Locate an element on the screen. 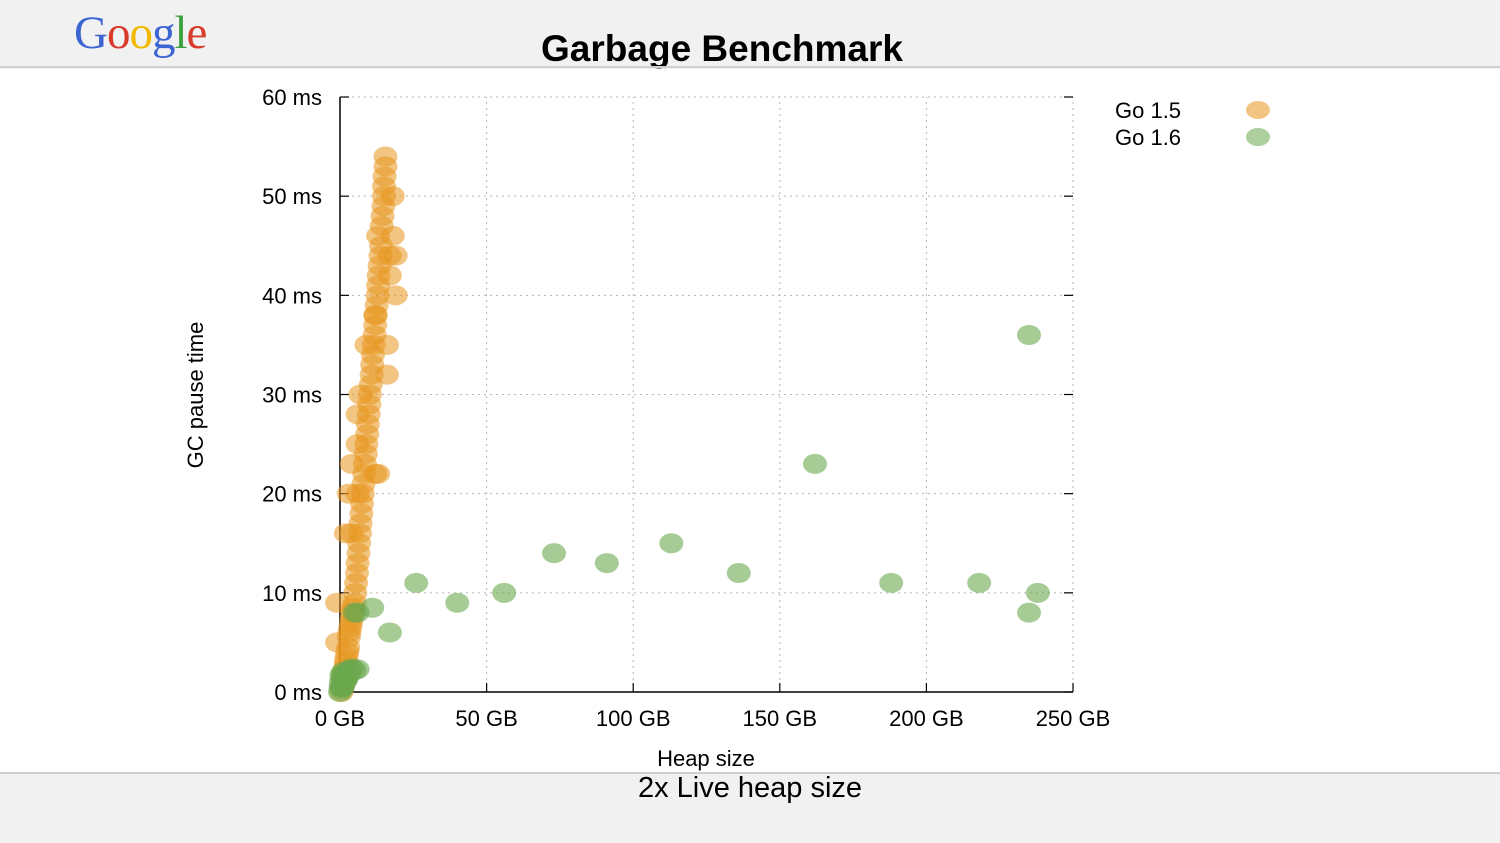 The width and height of the screenshot is (1500, 843). y-tick-label: 60 ms is located at coordinates (292, 97).